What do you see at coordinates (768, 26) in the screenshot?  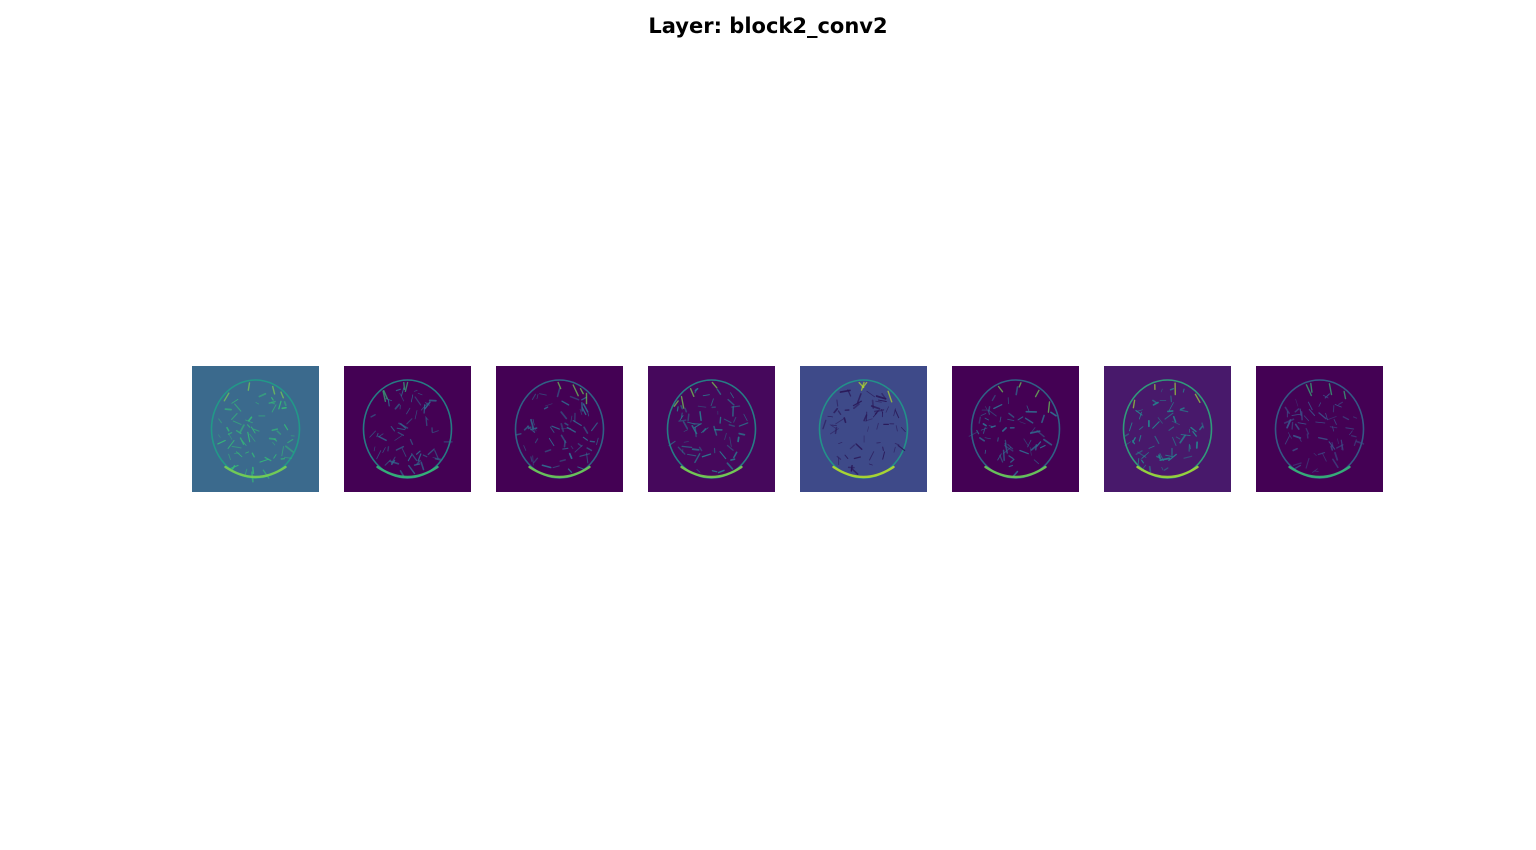 I see `figure-title: Layer: block2_conv2` at bounding box center [768, 26].